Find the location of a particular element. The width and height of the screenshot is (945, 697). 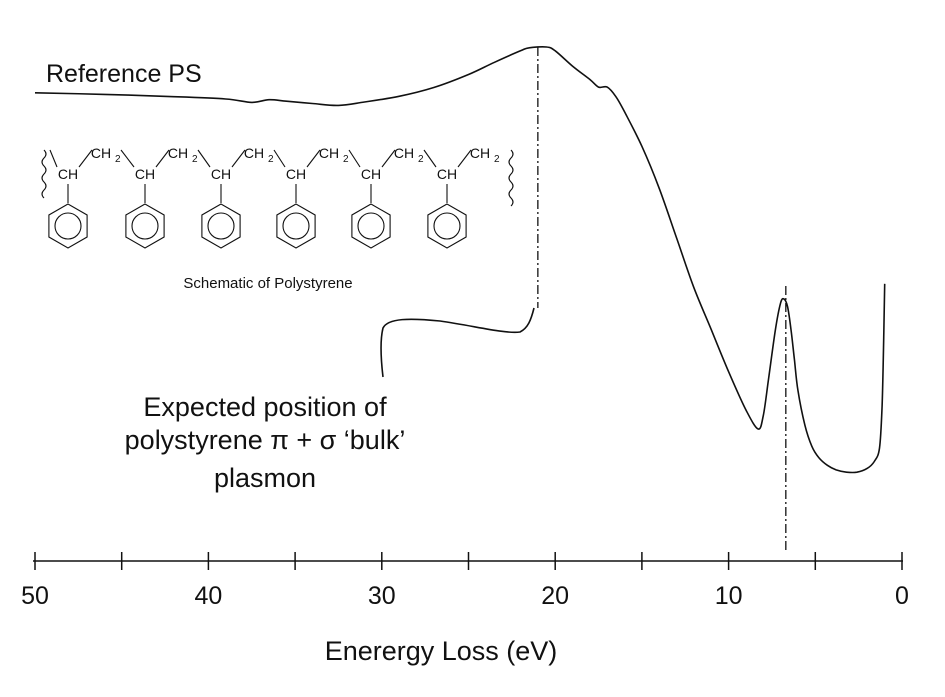

x-axis-label: Enerergy Loss (eV) is located at coordinates (441, 651).